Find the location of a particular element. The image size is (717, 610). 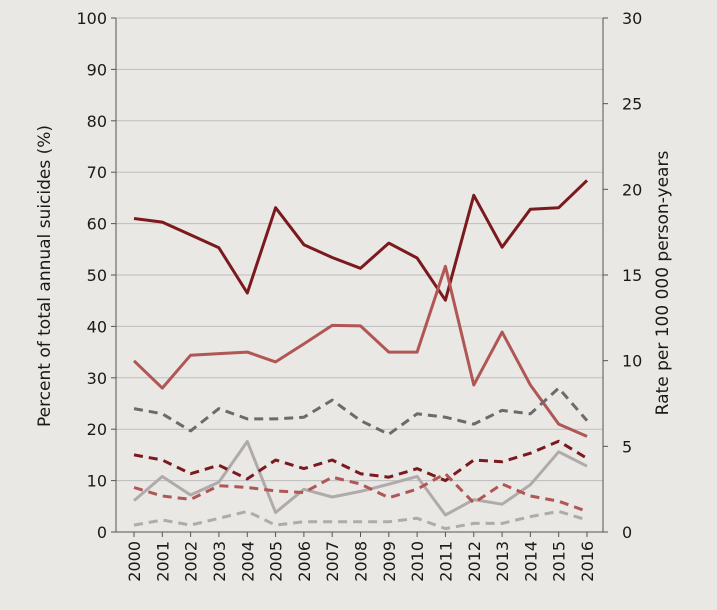

x-tick-label: 2013 is located at coordinates (502, 561).